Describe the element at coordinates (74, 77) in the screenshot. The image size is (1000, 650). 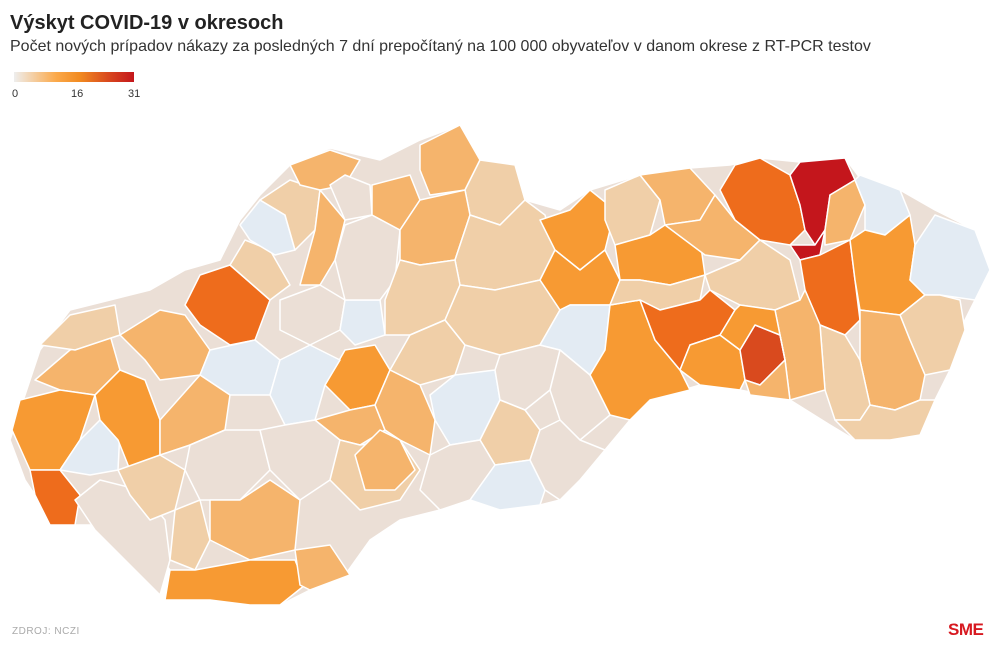
I see `legend-gradient` at that location.